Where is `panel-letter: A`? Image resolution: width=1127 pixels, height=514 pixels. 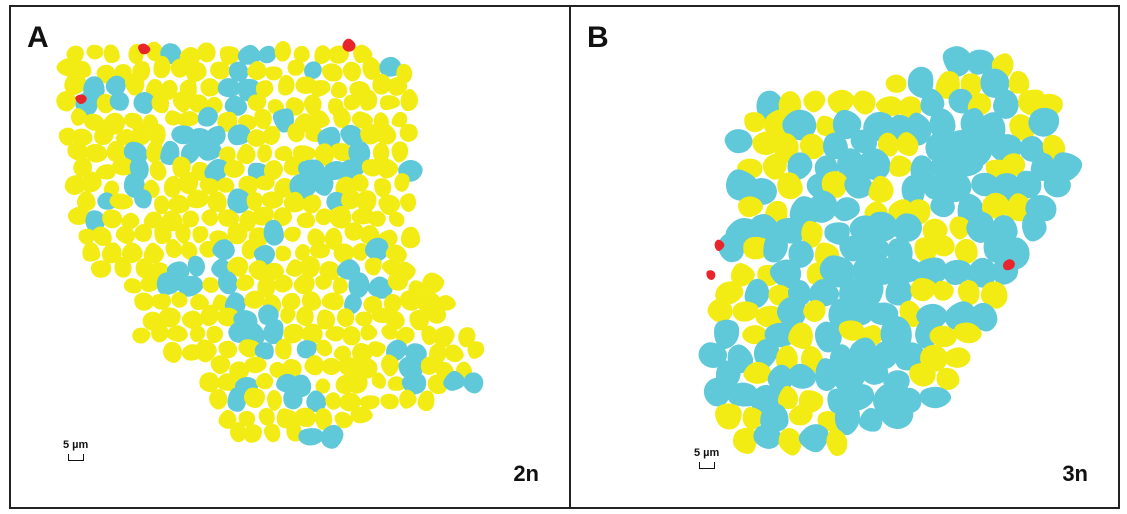
panel-letter: A is located at coordinates (38, 37).